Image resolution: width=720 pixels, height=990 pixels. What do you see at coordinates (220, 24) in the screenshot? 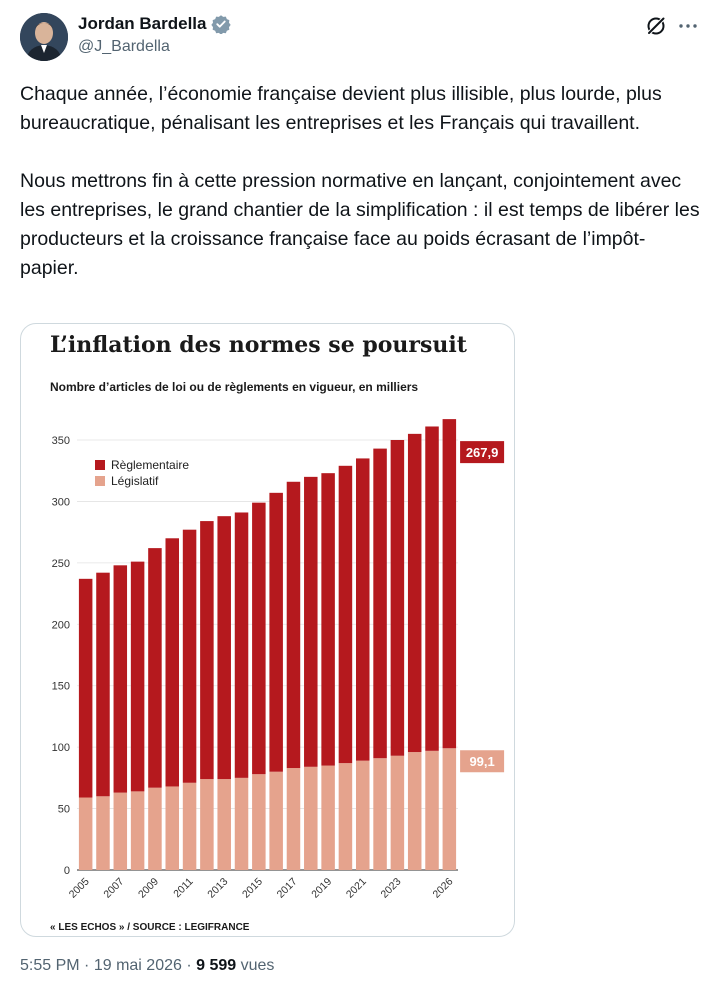
I see `verified-badge-icon` at bounding box center [220, 24].